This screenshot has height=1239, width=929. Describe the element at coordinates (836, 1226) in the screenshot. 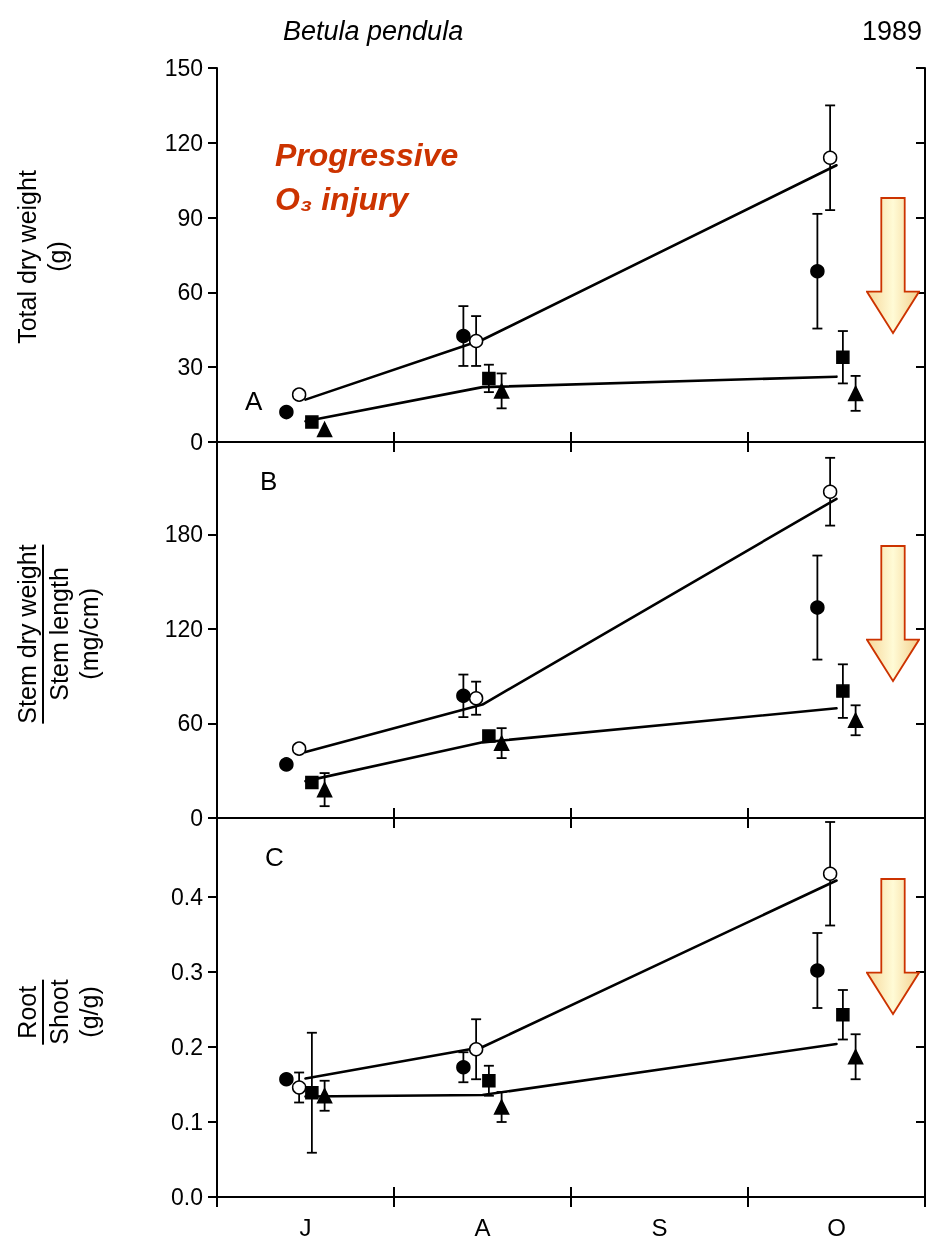

I see `x-tick-label: O` at that location.